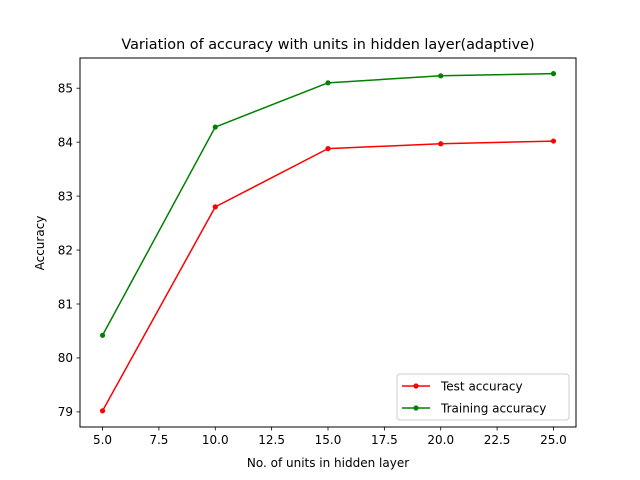 Image resolution: width=640 pixels, height=480 pixels. What do you see at coordinates (553, 440) in the screenshot?
I see `x-tick-label: 25.0` at bounding box center [553, 440].